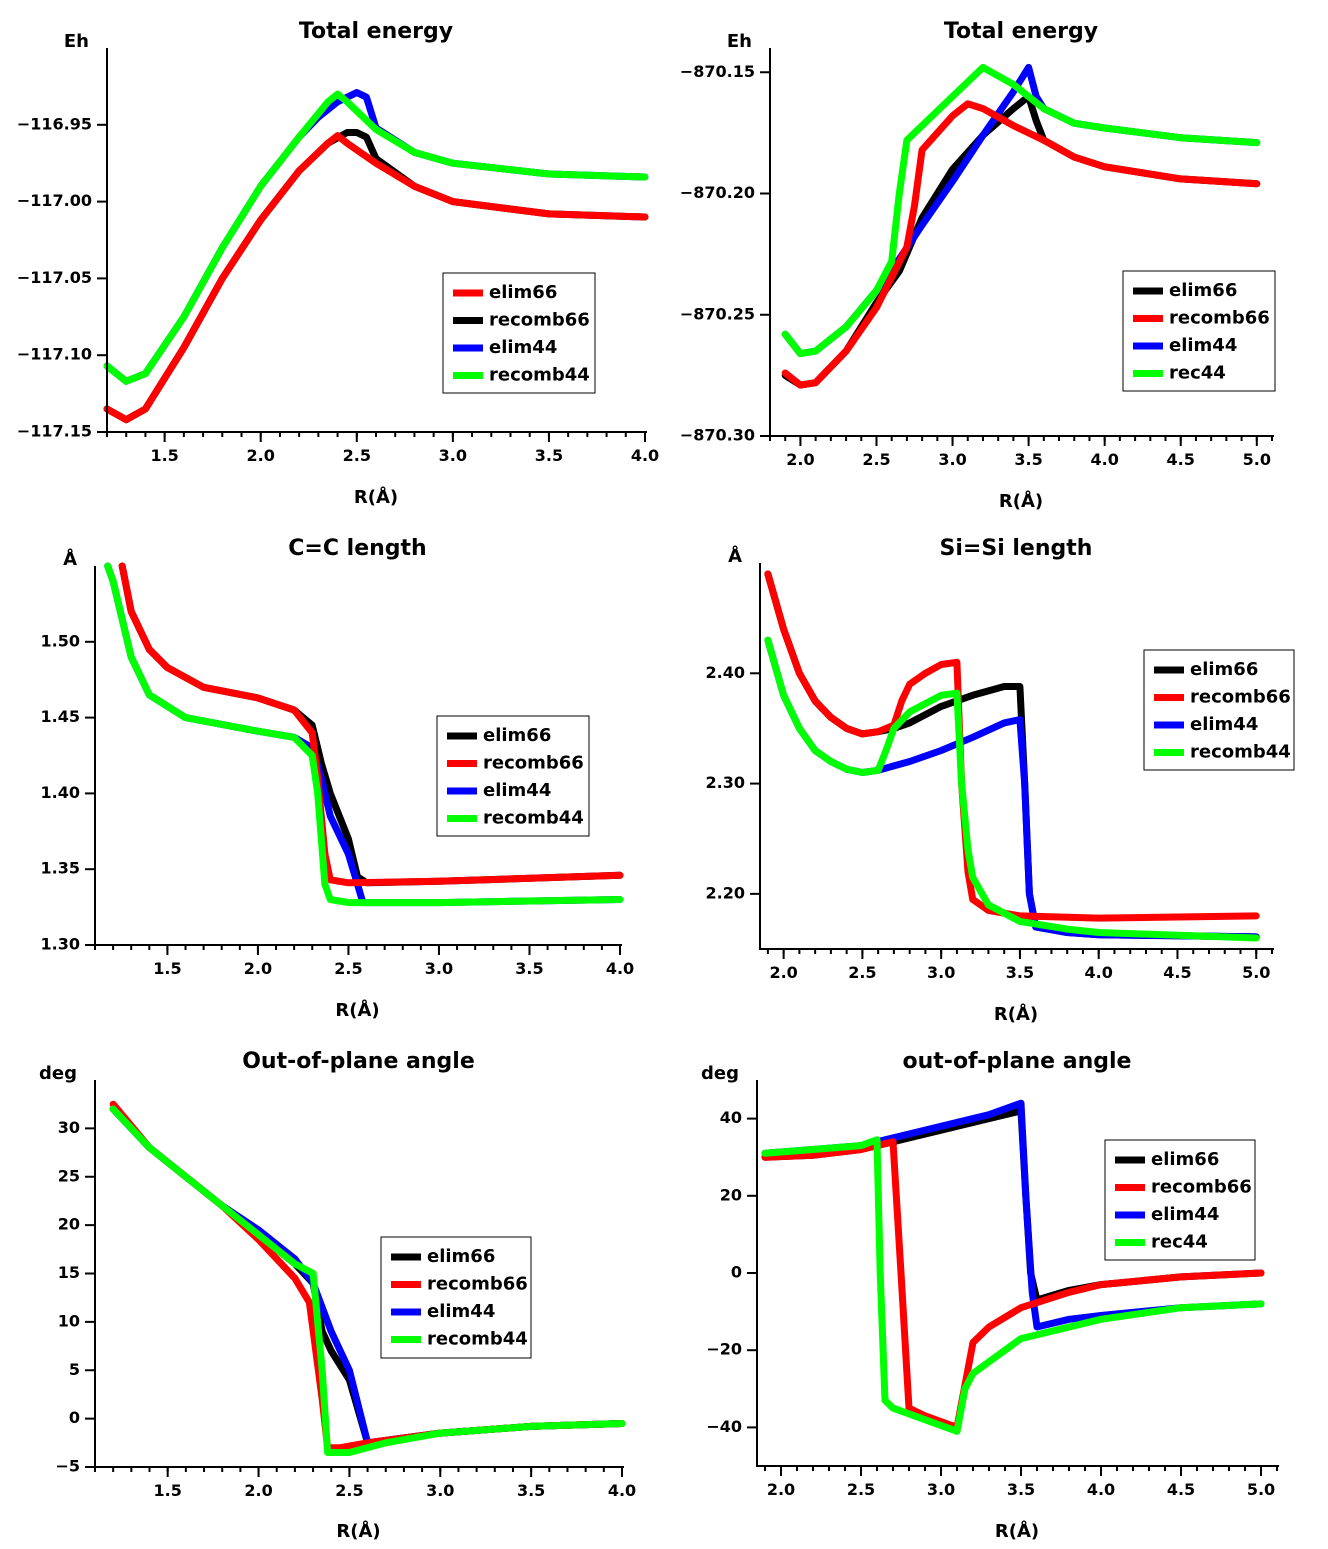 The height and width of the screenshot is (1549, 1328). Describe the element at coordinates (54, 123) in the screenshot. I see `y-tick-label: −116.95` at that location.